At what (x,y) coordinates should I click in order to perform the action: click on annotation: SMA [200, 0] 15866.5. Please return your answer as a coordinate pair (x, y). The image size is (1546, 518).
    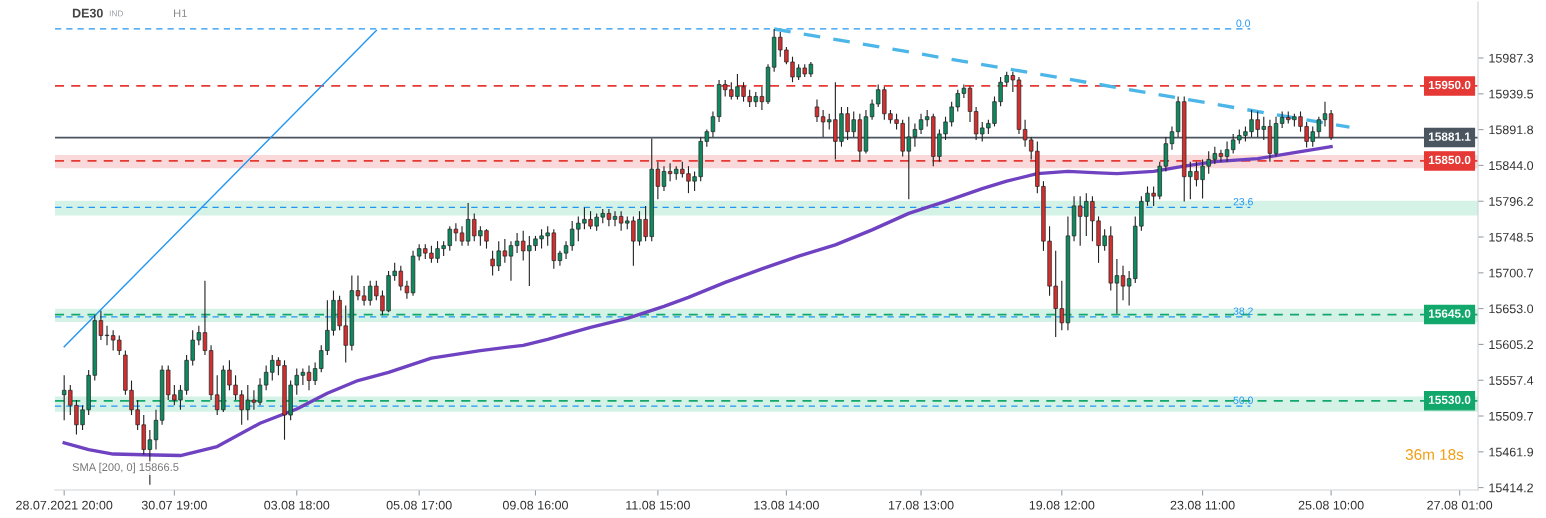
    Looking at the image, I should click on (125, 468).